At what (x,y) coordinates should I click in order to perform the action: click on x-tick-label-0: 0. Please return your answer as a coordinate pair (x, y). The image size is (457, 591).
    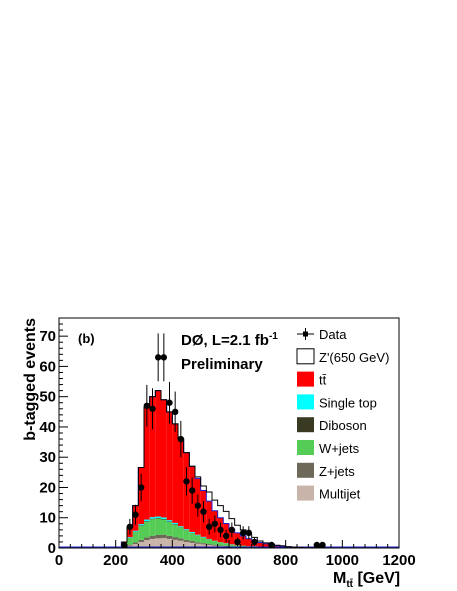
    Looking at the image, I should click on (59, 560).